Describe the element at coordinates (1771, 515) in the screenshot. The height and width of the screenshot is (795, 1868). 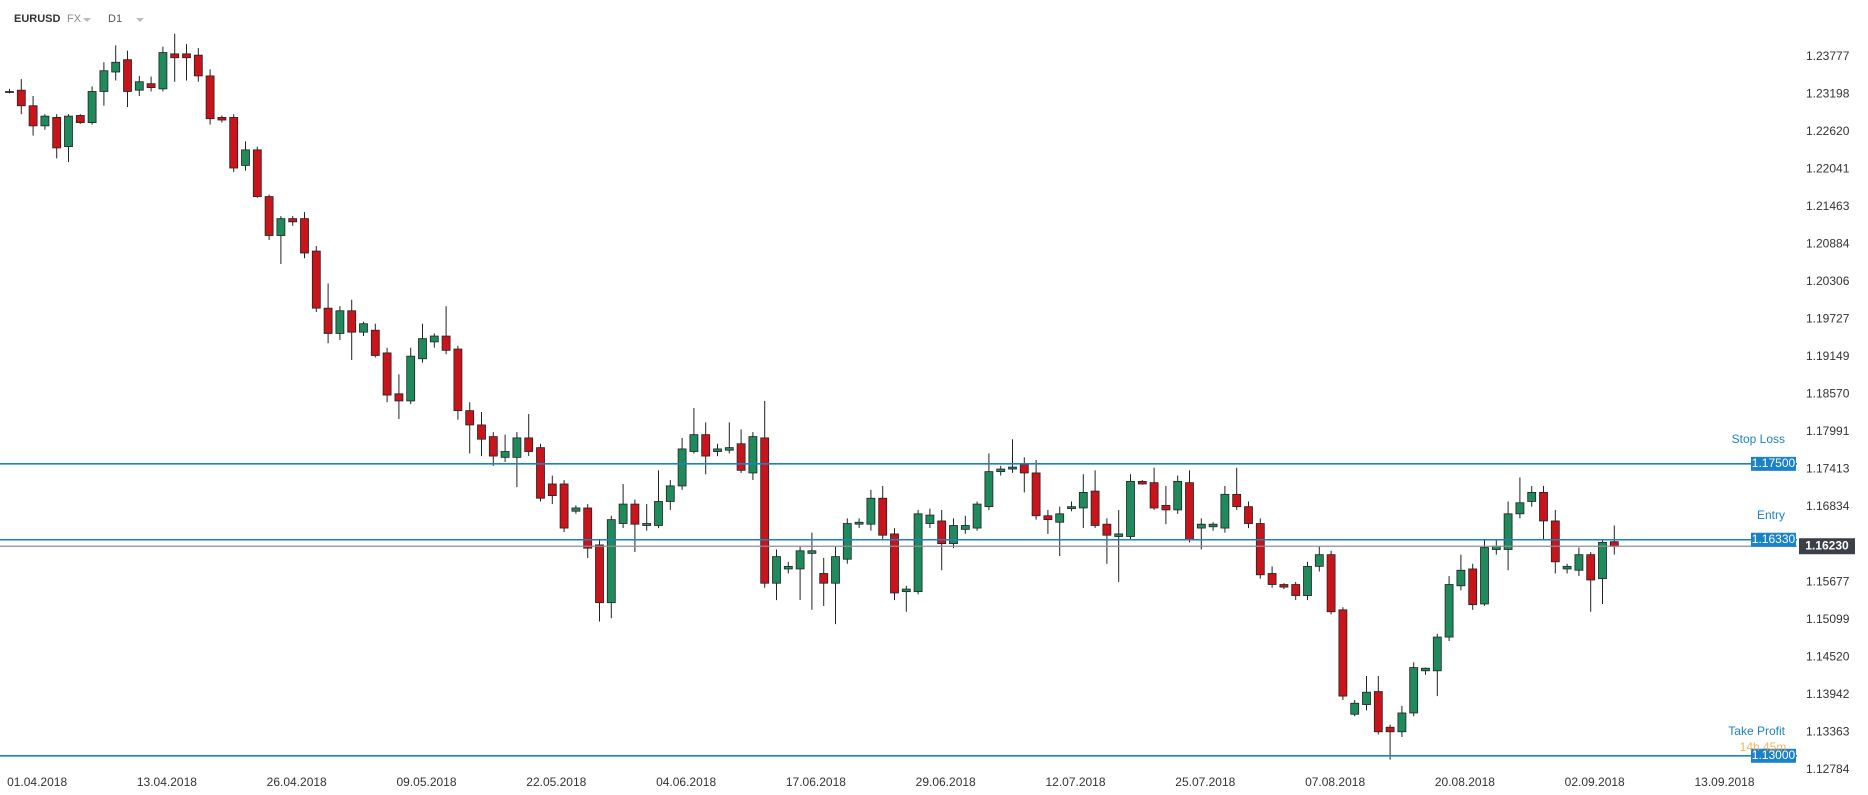
I see `level-name: Entry` at that location.